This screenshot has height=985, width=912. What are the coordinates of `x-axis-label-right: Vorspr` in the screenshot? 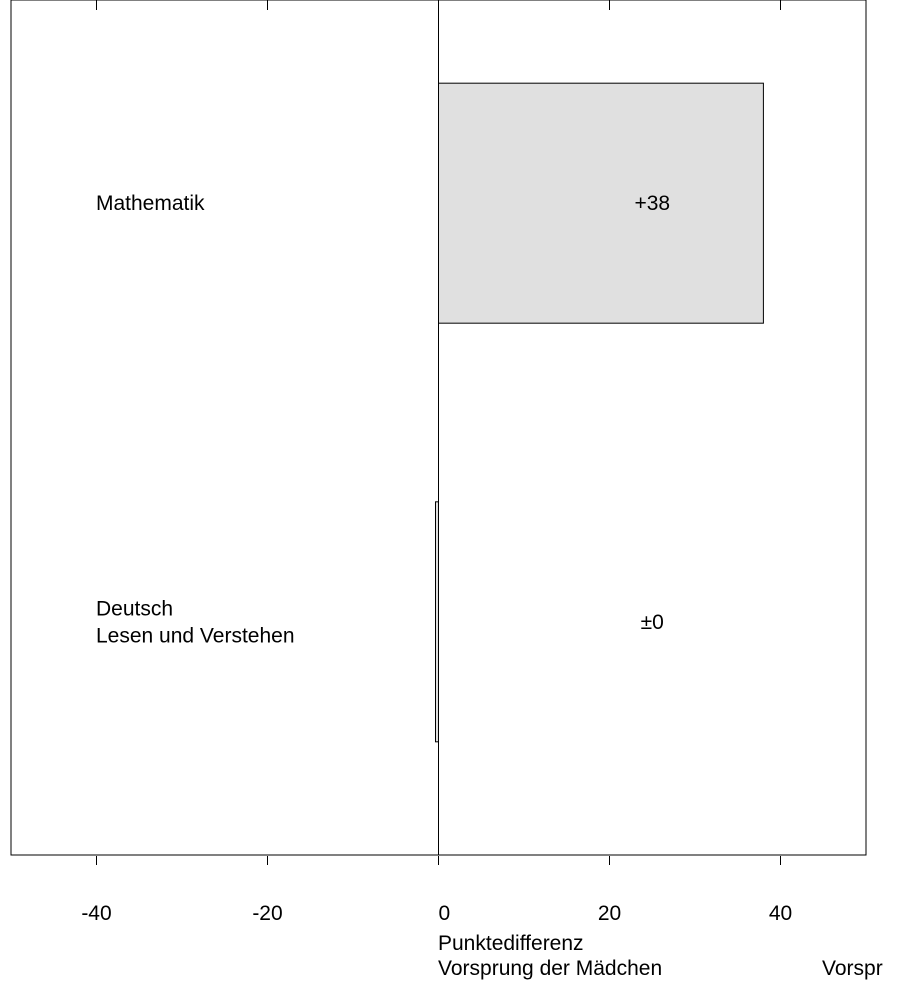 It's located at (852, 968).